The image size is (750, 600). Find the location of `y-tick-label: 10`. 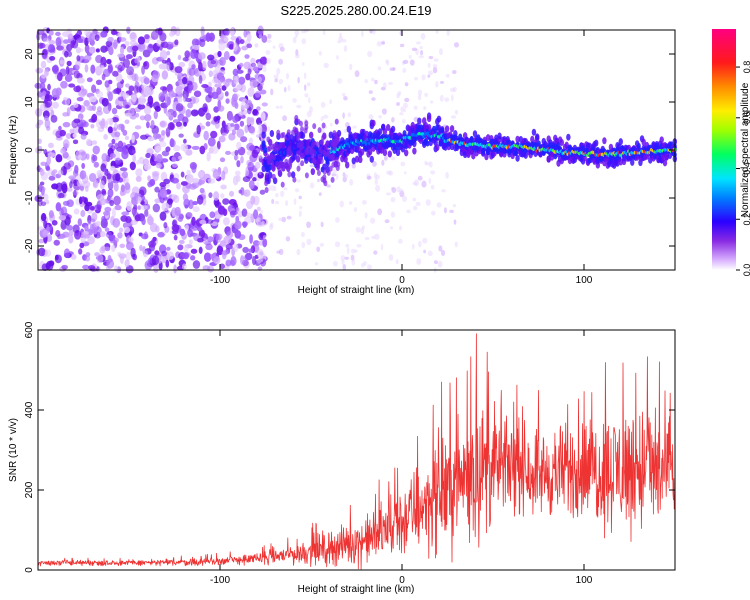

y-tick-label: 10 is located at coordinates (29, 102).